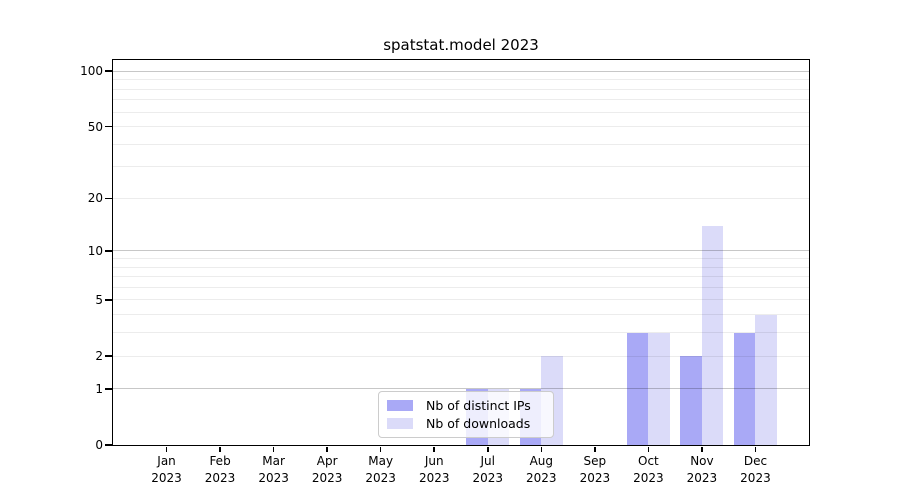  I want to click on x-tick-label-sep: Sep 2023, so click(595, 469).